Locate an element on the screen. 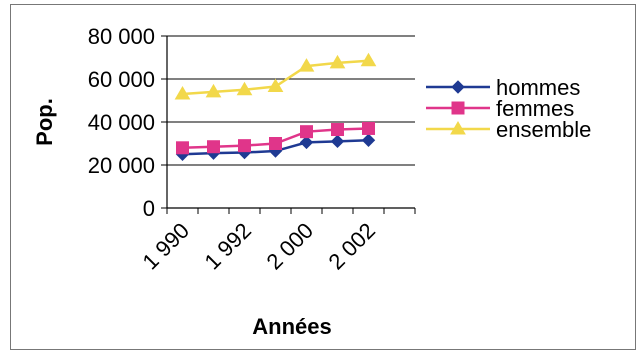 The height and width of the screenshot is (354, 643). y-tick-label-1: 20 000 is located at coordinates (121, 165).